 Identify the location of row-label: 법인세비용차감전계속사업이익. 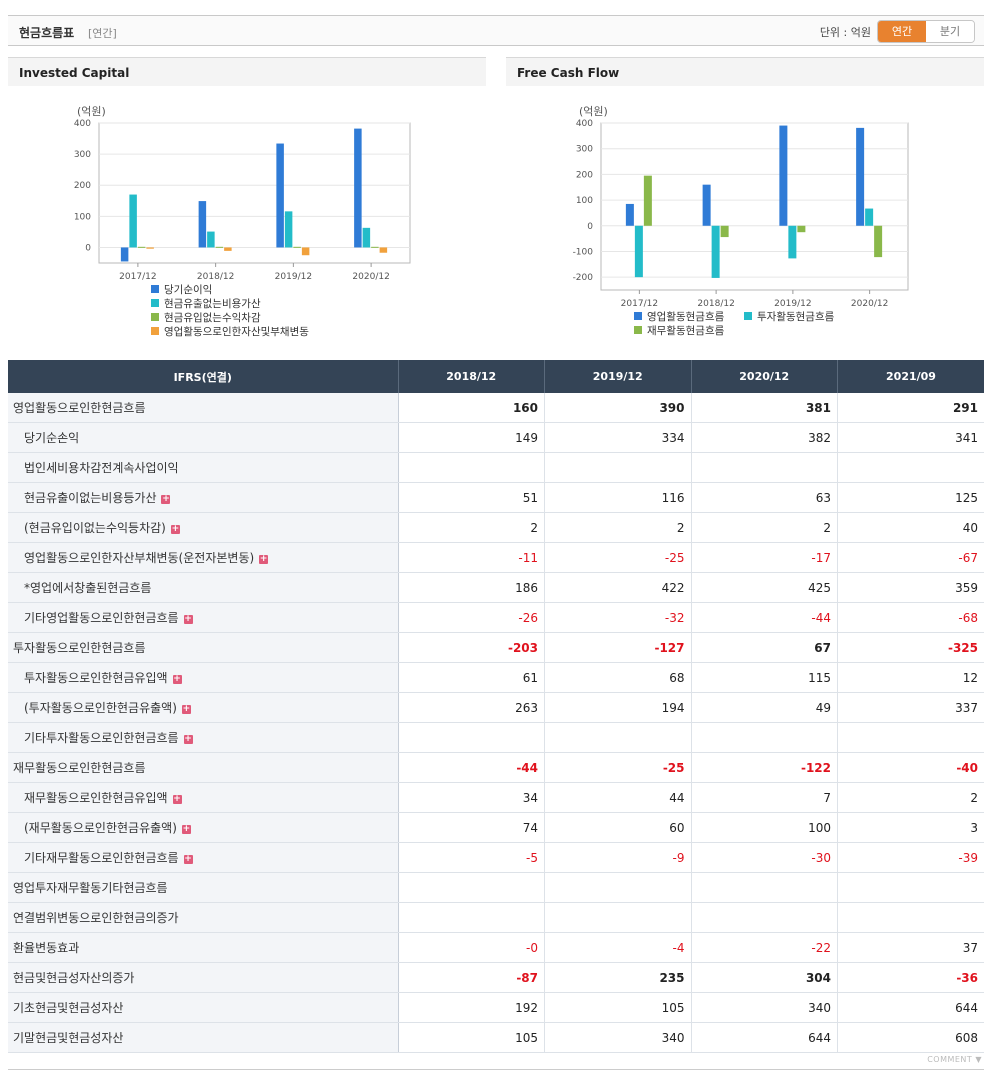
(101, 468).